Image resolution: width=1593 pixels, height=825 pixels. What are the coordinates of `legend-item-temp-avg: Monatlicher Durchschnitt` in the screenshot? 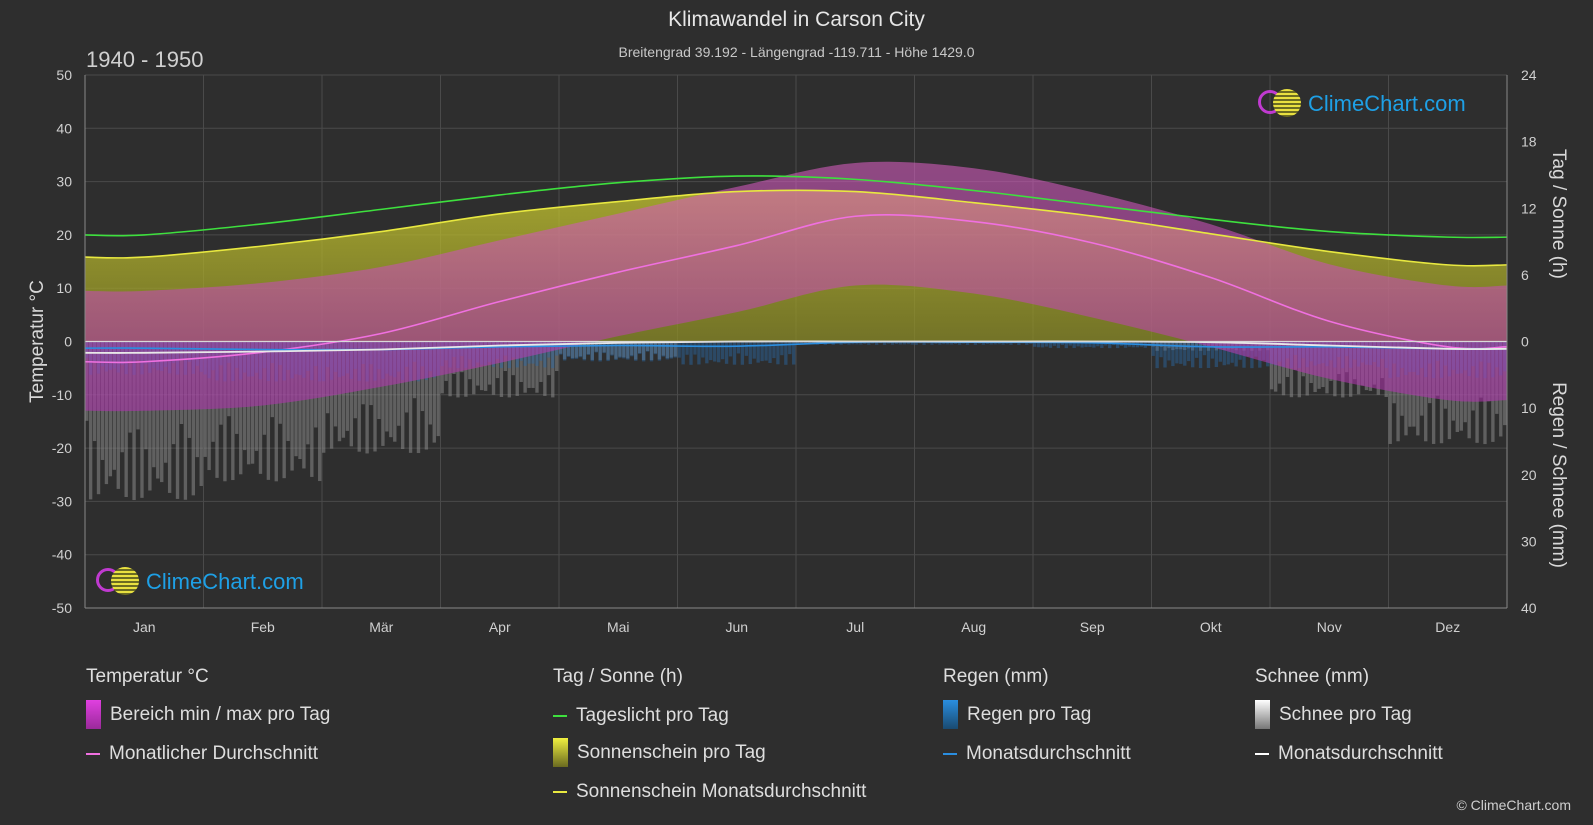 It's located at (202, 754).